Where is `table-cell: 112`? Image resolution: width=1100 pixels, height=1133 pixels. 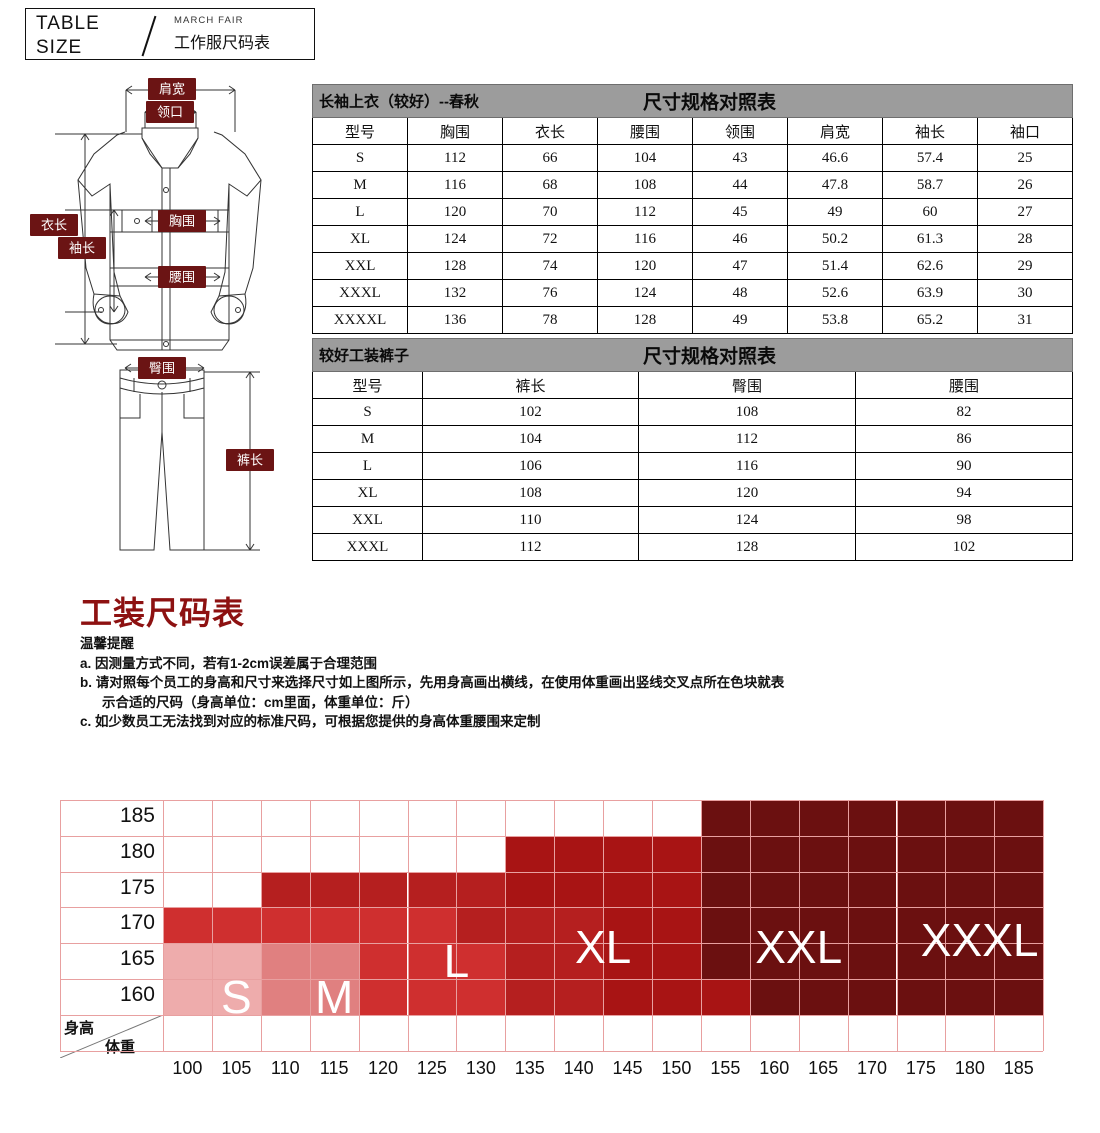
table-cell: 112 is located at coordinates (645, 212).